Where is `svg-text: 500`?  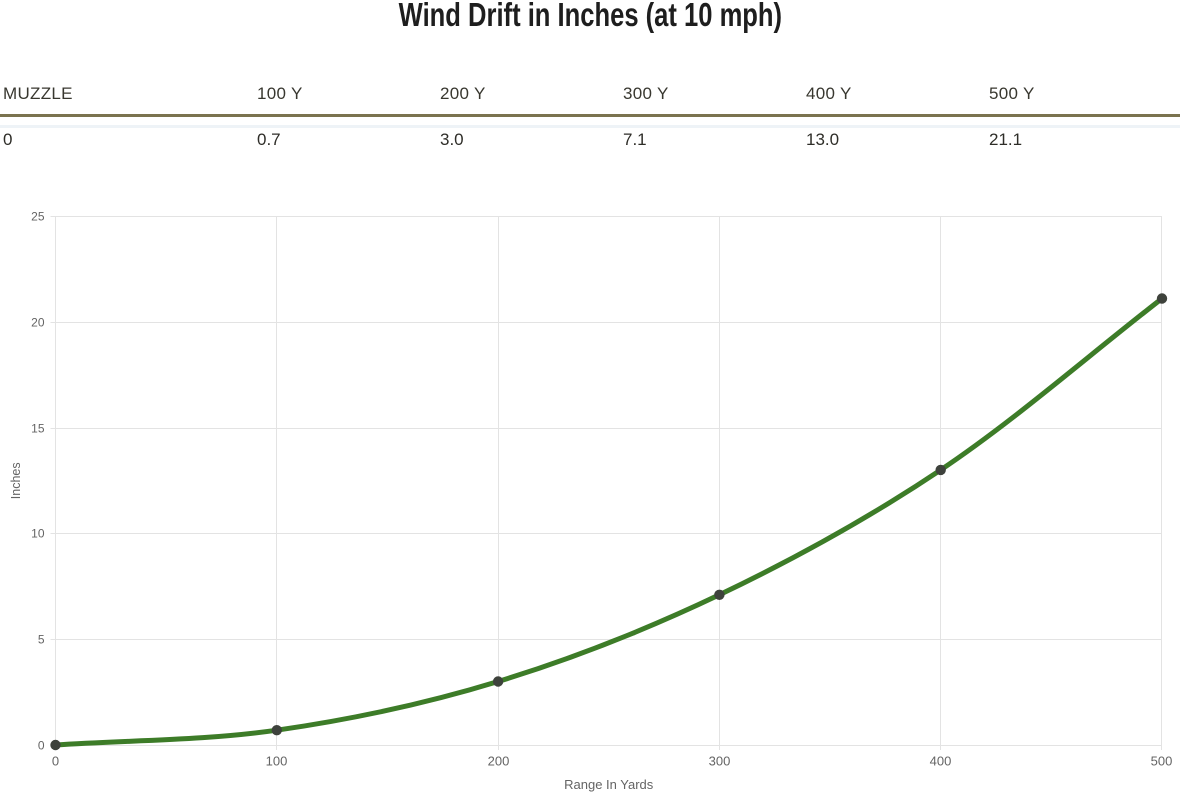
svg-text: 500 is located at coordinates (1162, 761).